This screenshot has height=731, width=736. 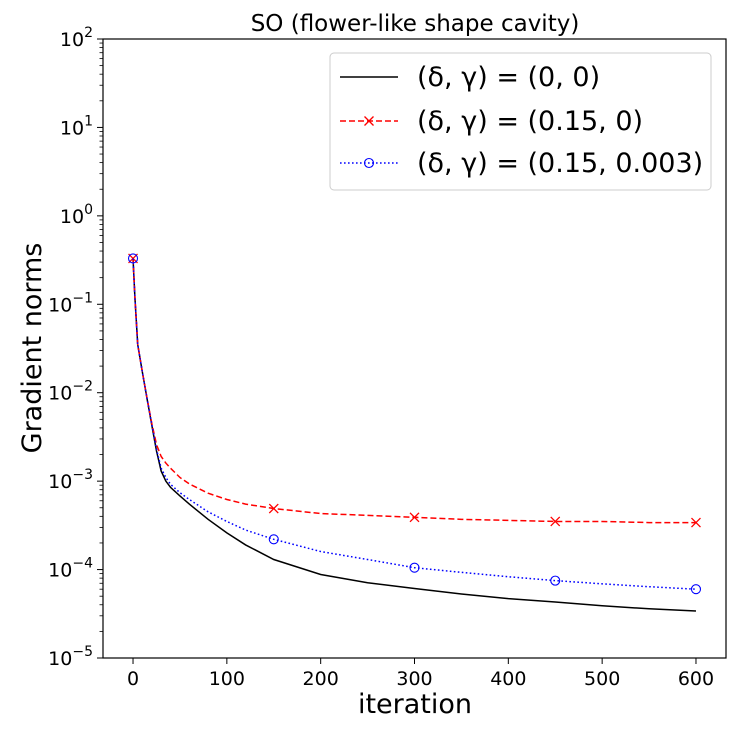 I want to click on y-tick-label-7: 10², so click(x=76, y=38).